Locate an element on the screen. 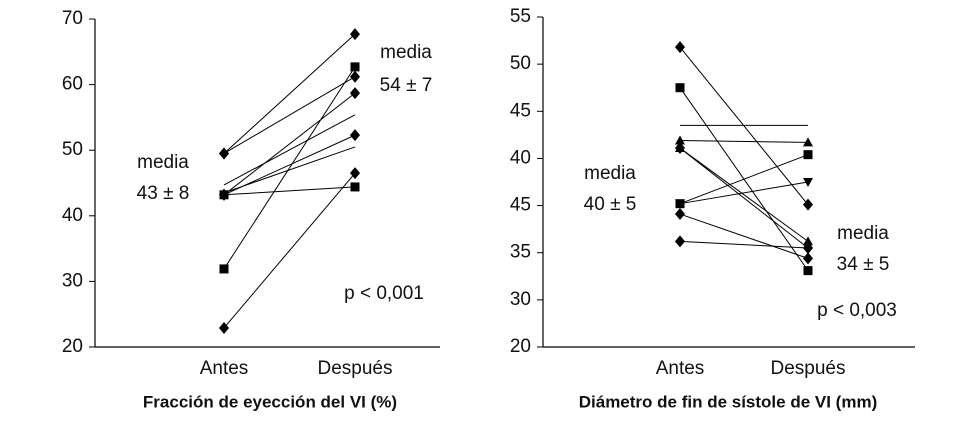 The height and width of the screenshot is (424, 965). annotation: 34 ± 5 is located at coordinates (863, 264).